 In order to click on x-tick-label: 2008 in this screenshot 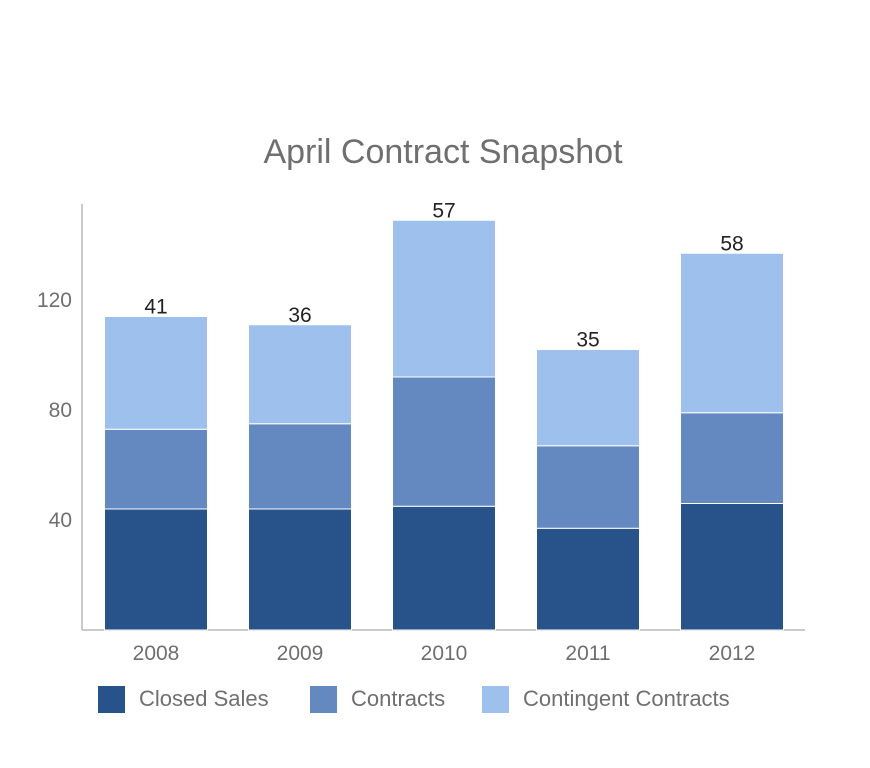, I will do `click(156, 653)`.